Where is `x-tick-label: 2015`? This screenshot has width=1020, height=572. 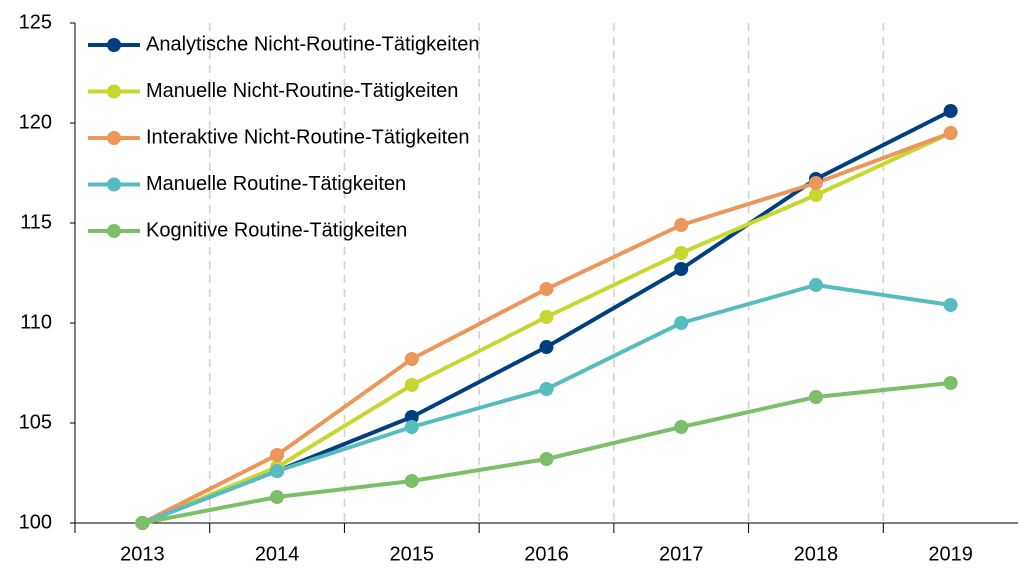
x-tick-label: 2015 is located at coordinates (412, 554).